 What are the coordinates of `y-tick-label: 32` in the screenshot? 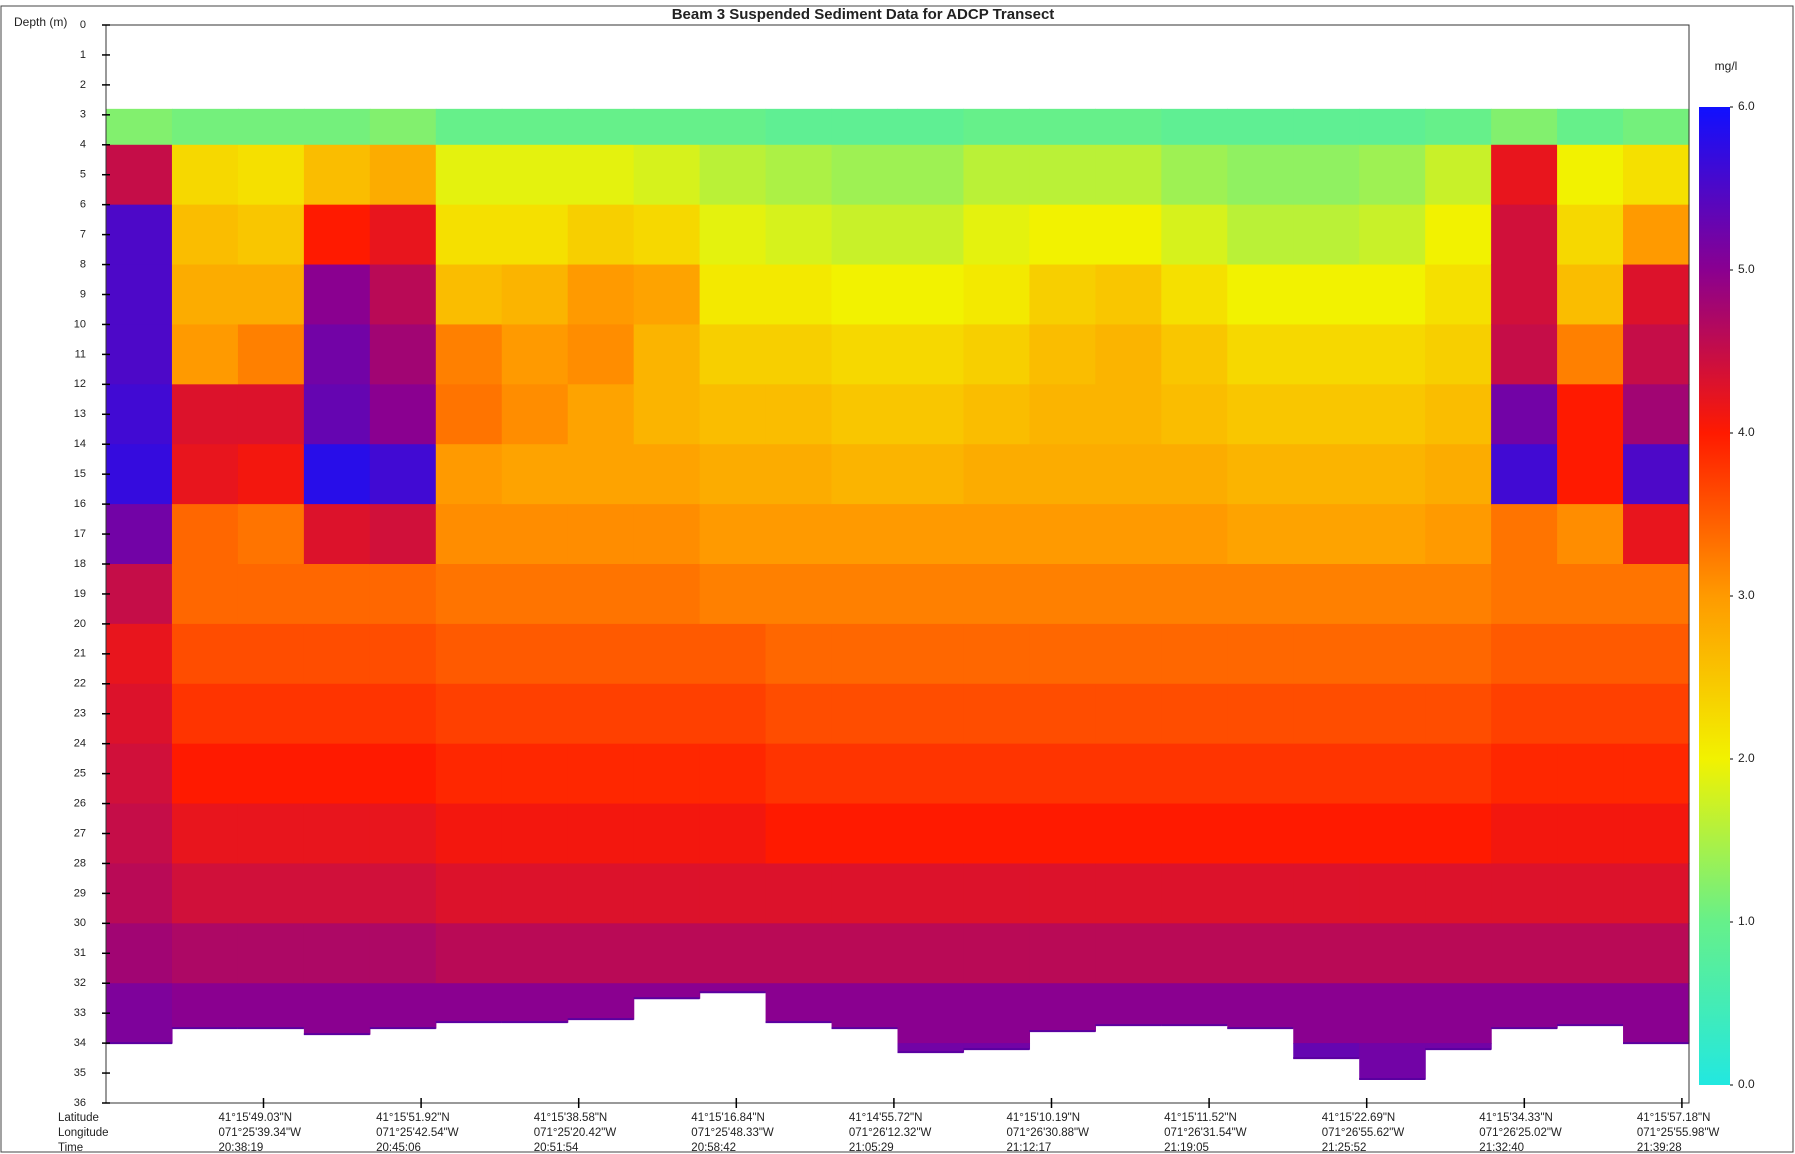 It's located at (80, 983).